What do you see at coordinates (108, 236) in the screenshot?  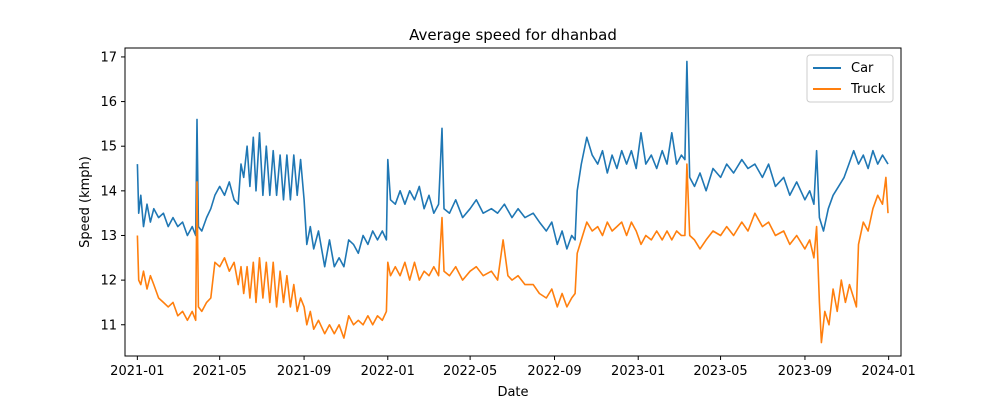 I see `y-tick-label: 13` at bounding box center [108, 236].